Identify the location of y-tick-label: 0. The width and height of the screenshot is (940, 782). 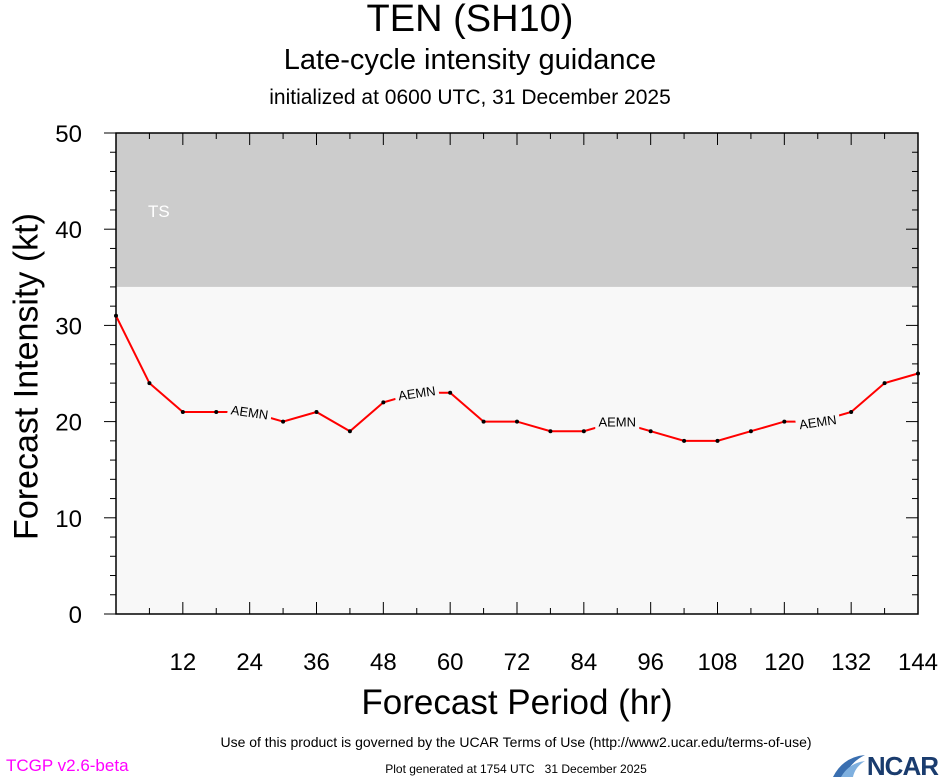
(75, 615).